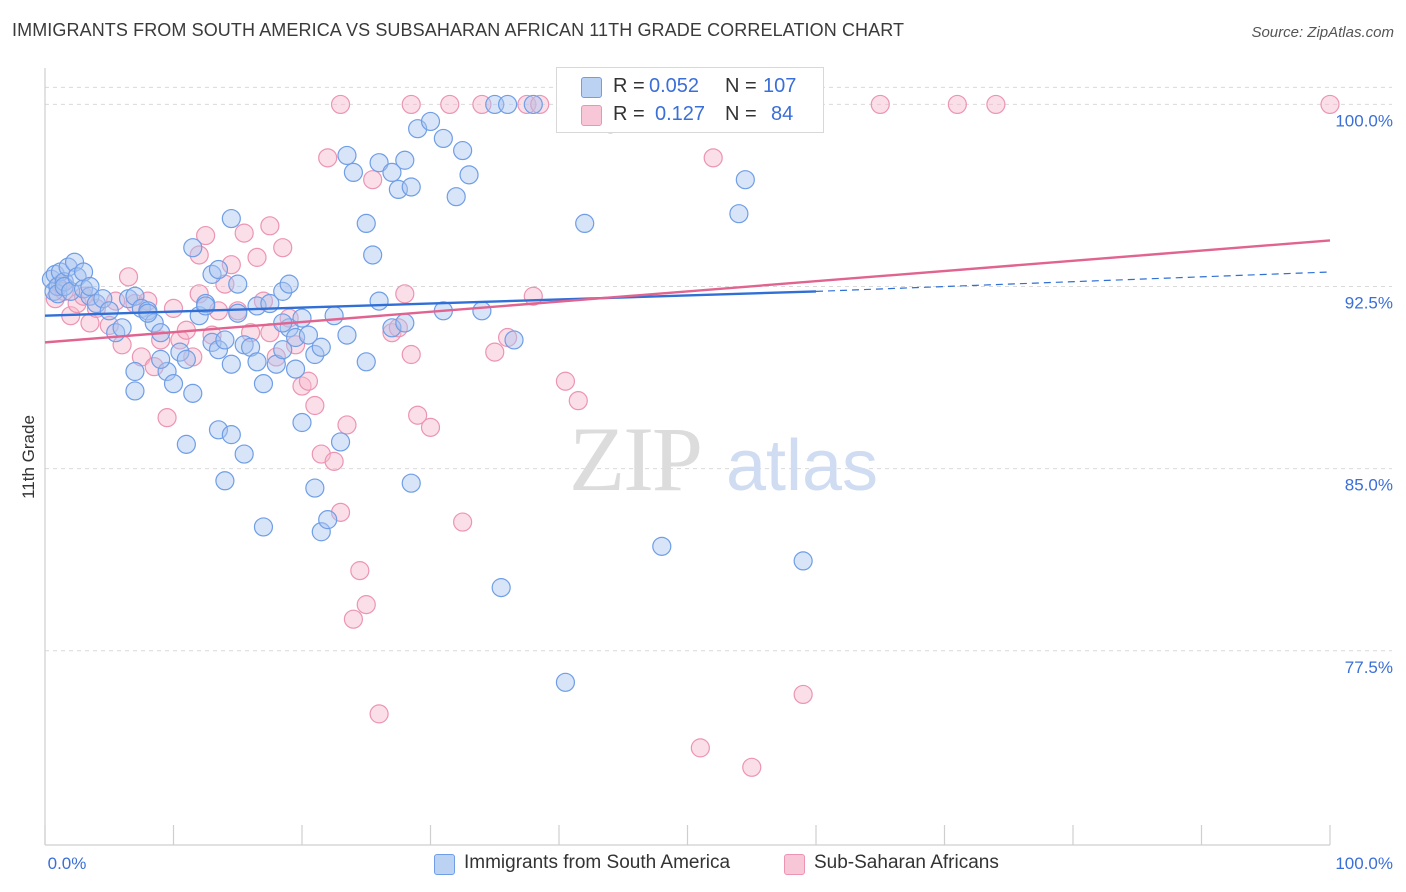 Image resolution: width=1406 pixels, height=892 pixels. Describe the element at coordinates (782, 114) in the screenshot. I see `legend-n-value: 84` at that location.